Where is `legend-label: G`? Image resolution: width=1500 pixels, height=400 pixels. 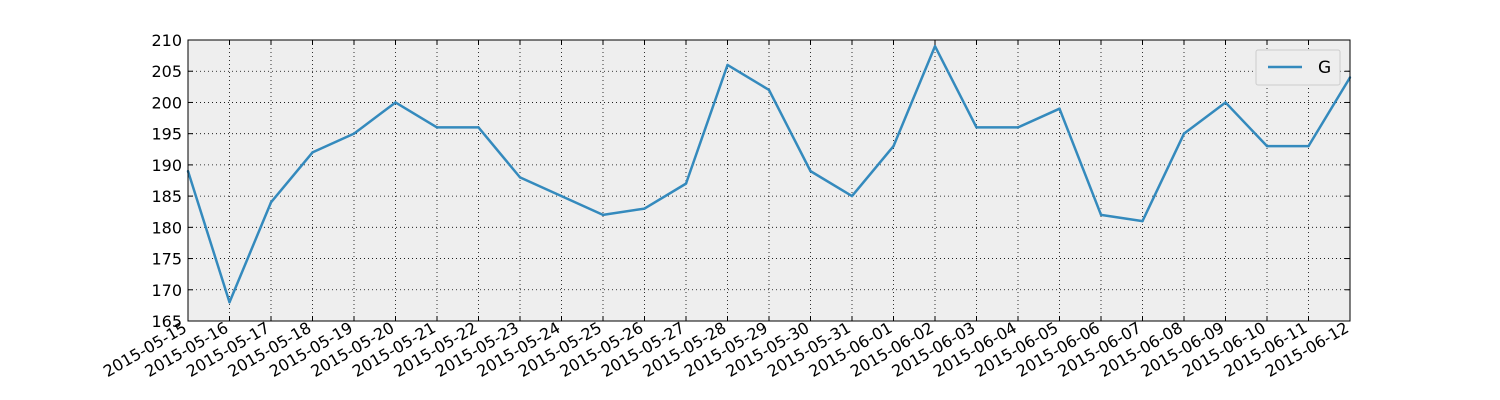 legend-label: G is located at coordinates (1324, 68).